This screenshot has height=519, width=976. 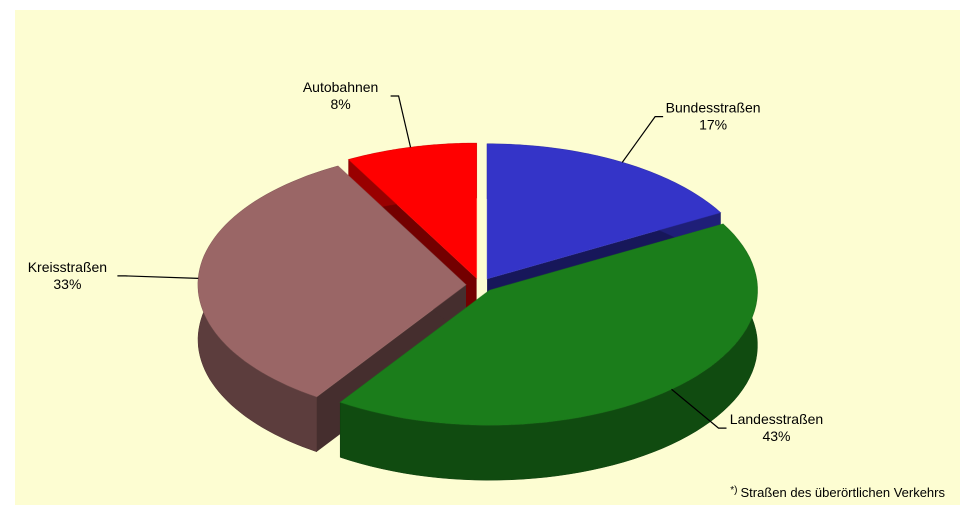 What do you see at coordinates (776, 419) in the screenshot?
I see `slice-label: Landesstraßen` at bounding box center [776, 419].